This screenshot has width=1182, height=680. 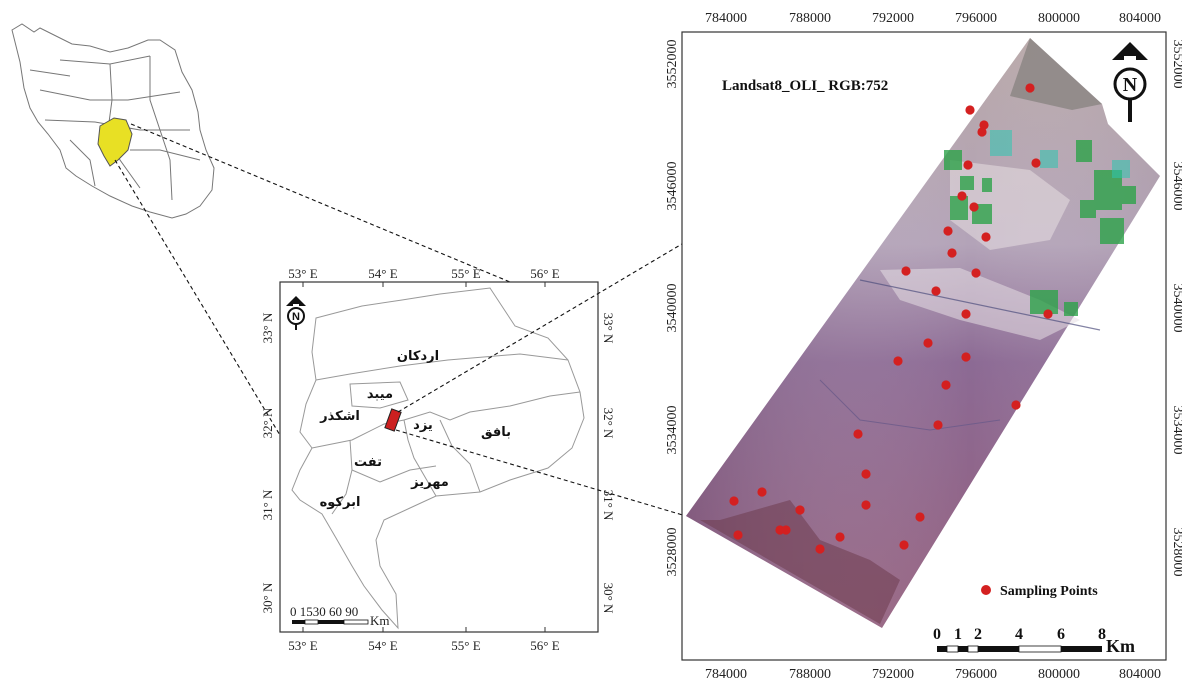 I want to click on scale-tick-2: 2, so click(x=978, y=634).